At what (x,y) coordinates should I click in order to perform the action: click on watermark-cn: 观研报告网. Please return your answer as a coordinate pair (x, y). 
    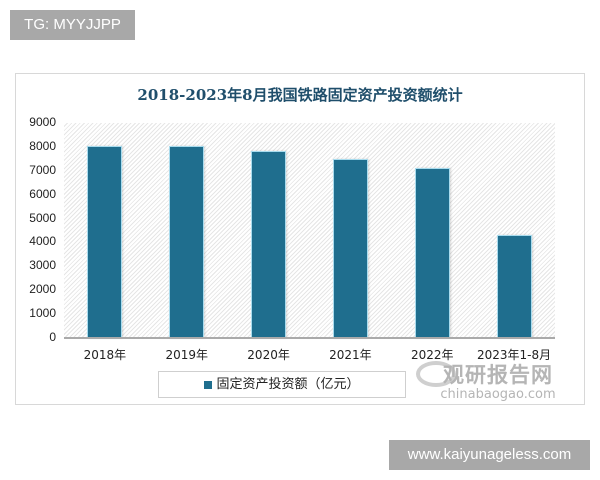
    Looking at the image, I should click on (498, 375).